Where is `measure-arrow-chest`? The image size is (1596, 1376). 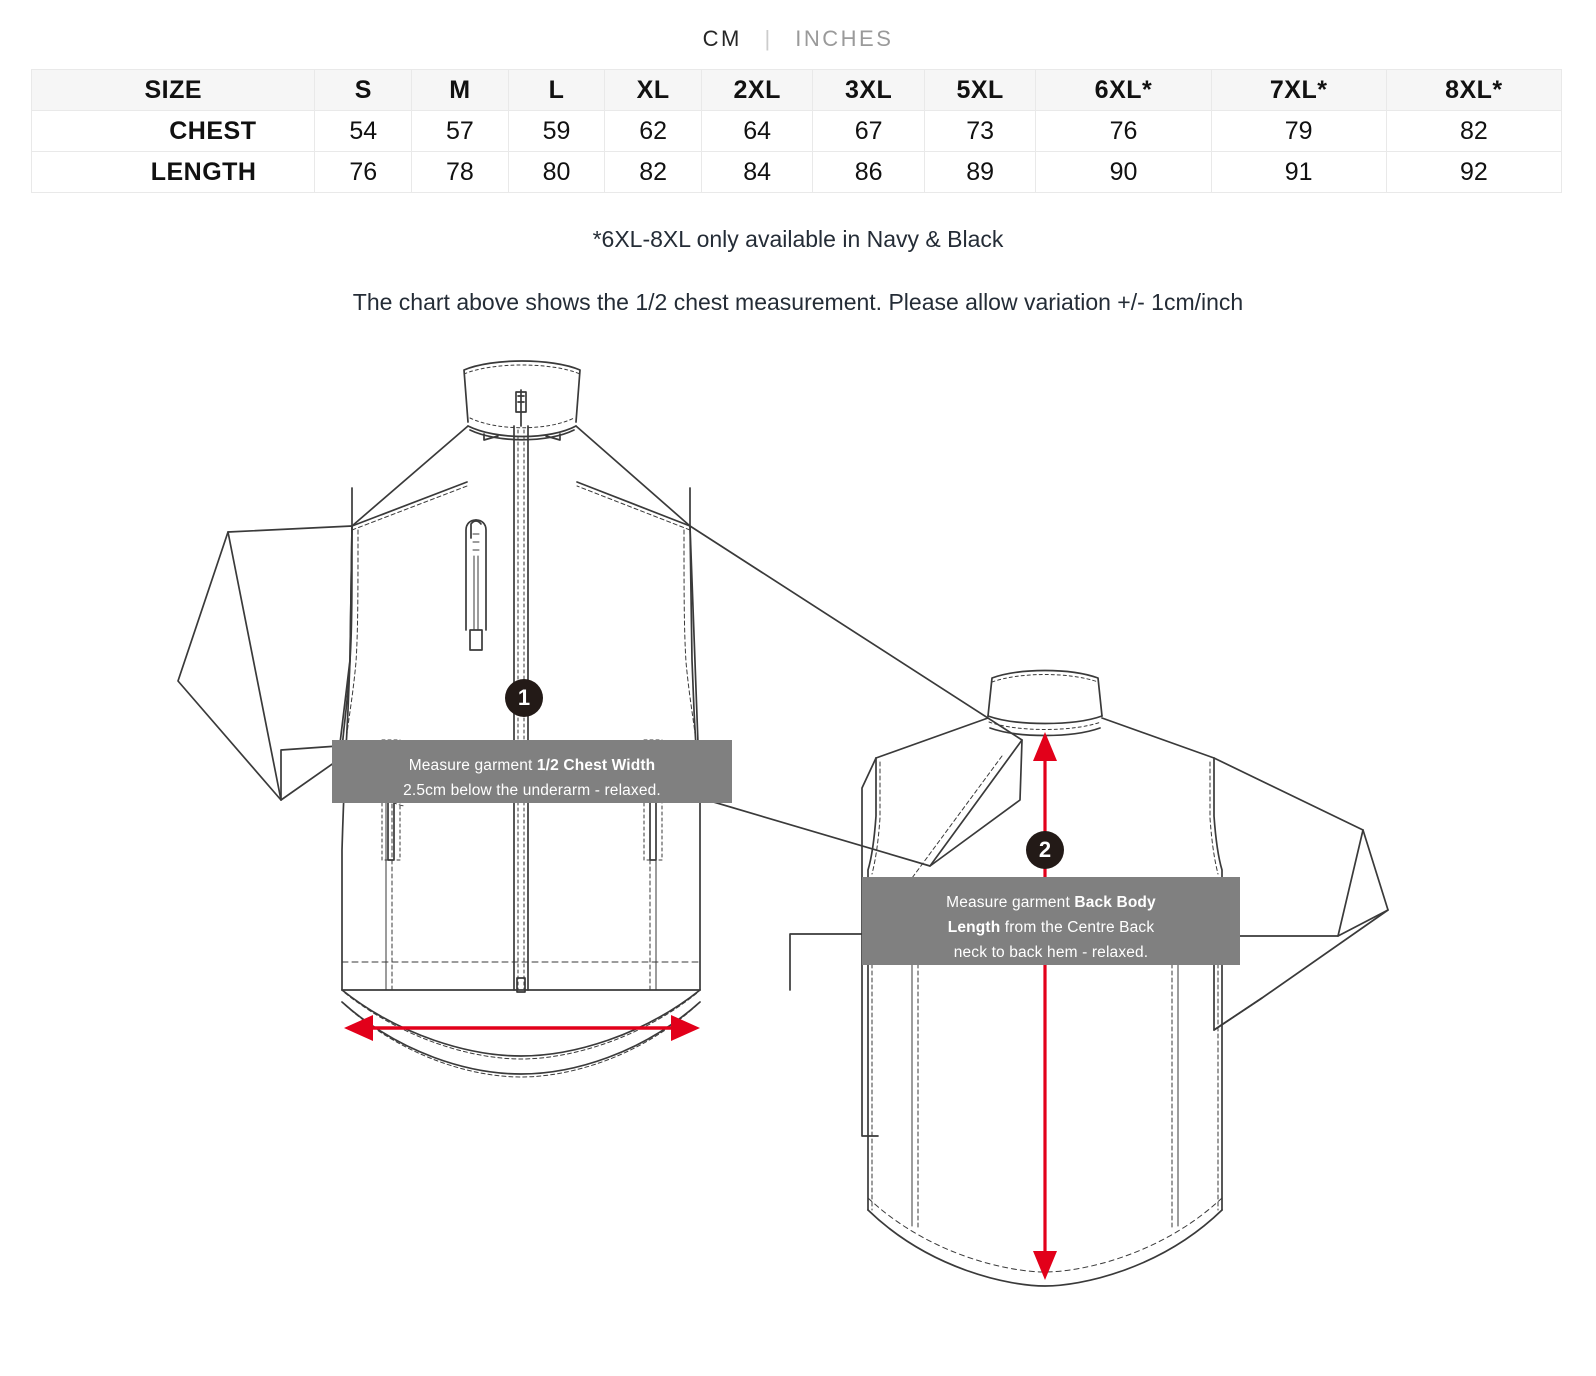 measure-arrow-chest is located at coordinates (522, 1028).